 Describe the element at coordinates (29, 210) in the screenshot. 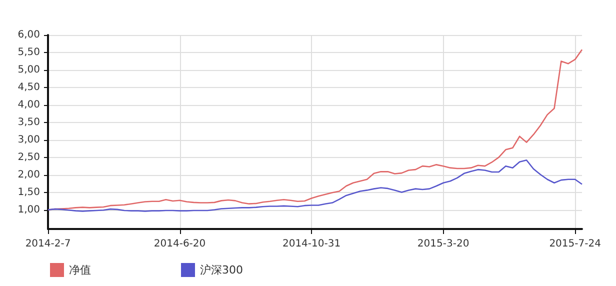

I see `y-tick-label: 1,00` at that location.